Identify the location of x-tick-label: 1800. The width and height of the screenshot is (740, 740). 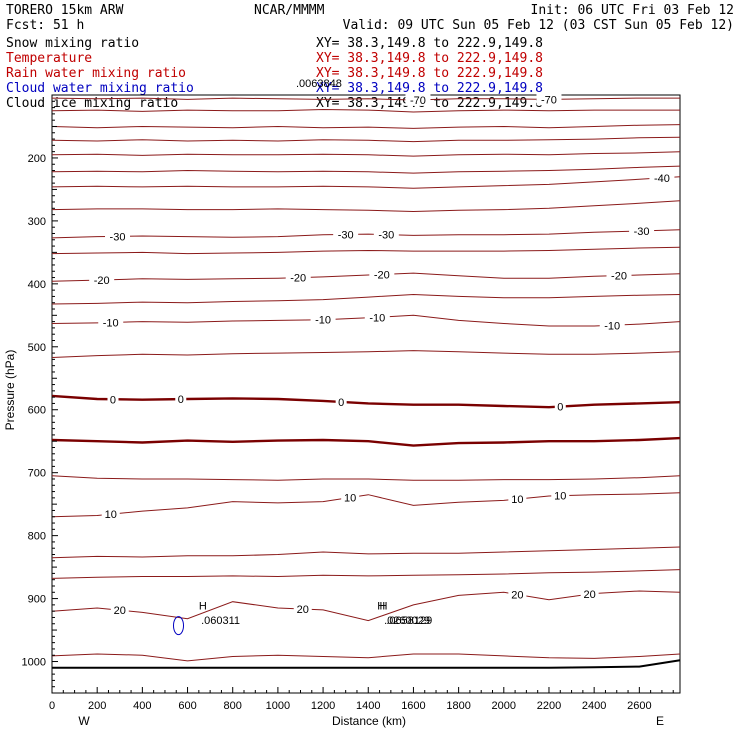
(458, 706).